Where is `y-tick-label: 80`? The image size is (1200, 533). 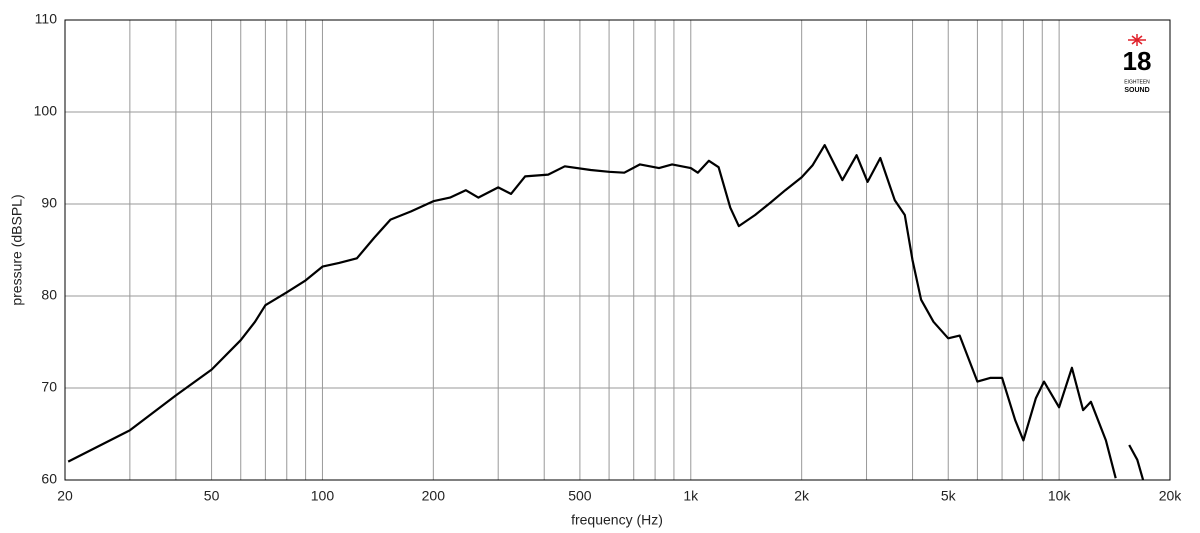 y-tick-label: 80 is located at coordinates (49, 295).